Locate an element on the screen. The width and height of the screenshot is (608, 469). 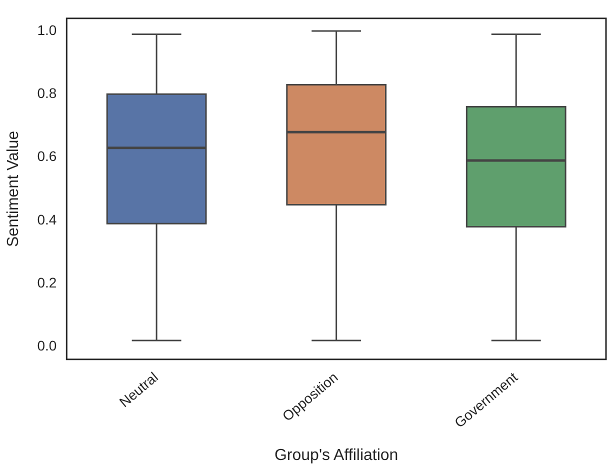
y-tick-label: 0.2 is located at coordinates (47, 282).